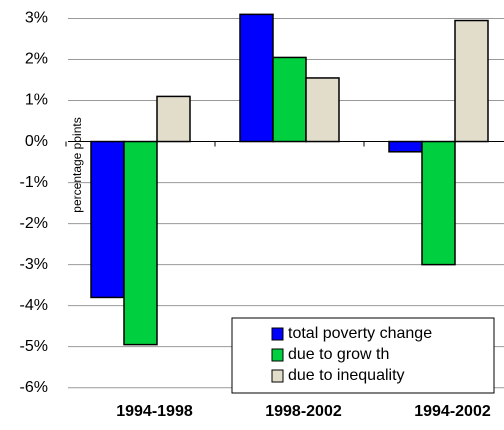  What do you see at coordinates (36, 141) in the screenshot?
I see `y-tick-label: 0%` at bounding box center [36, 141].